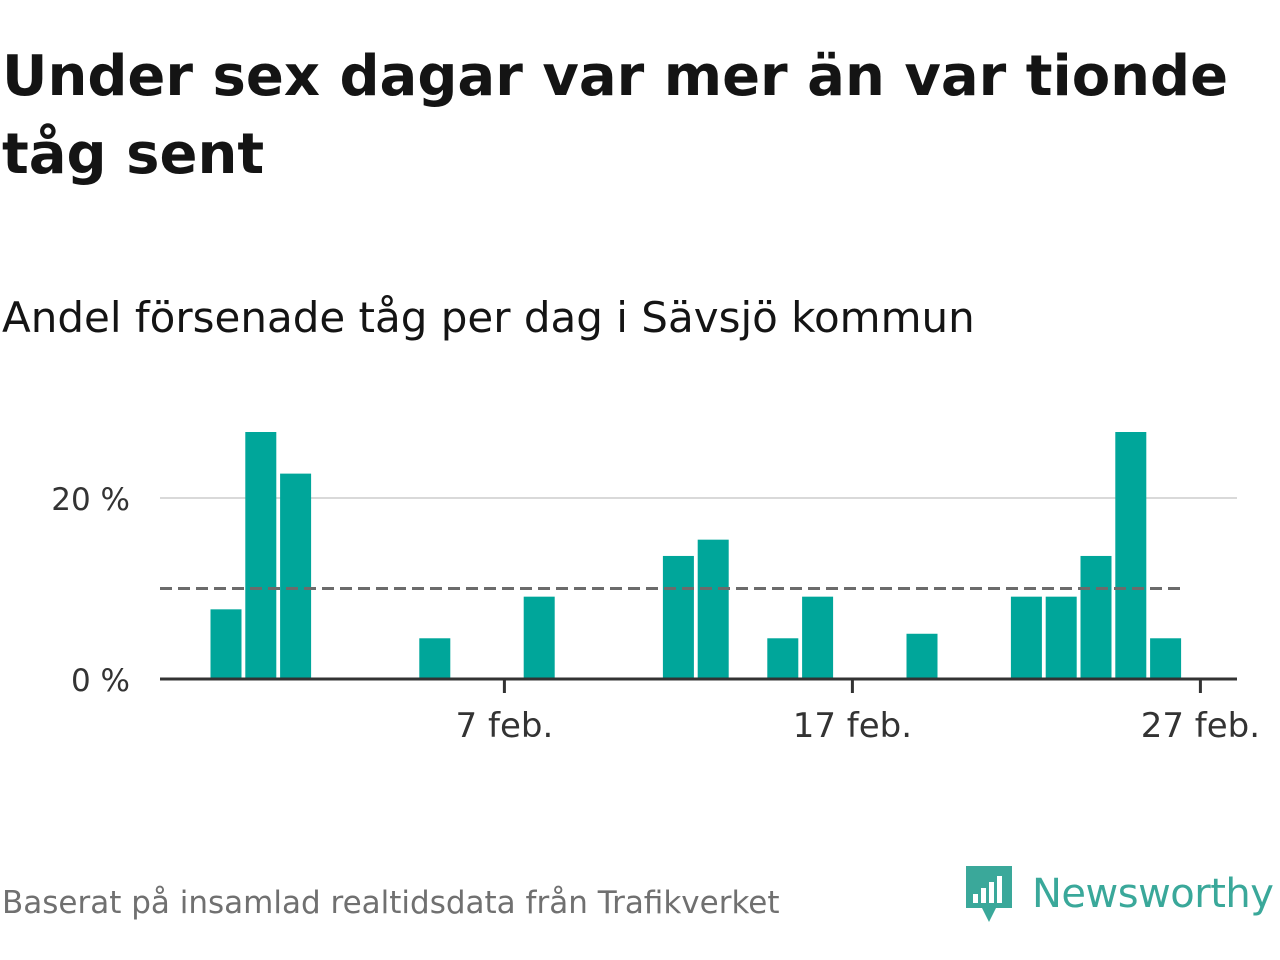 This screenshot has height=960, width=1280. I want to click on x-tick-label: 7 feb., so click(505, 726).